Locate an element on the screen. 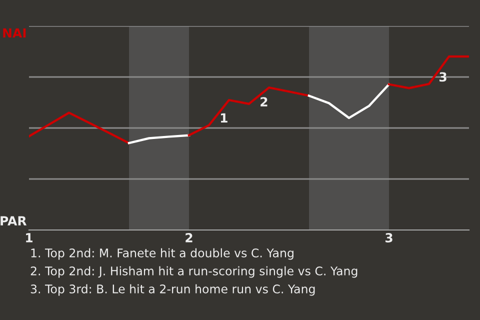 This screenshot has width=480, height=320. annotation: 1 is located at coordinates (224, 117).